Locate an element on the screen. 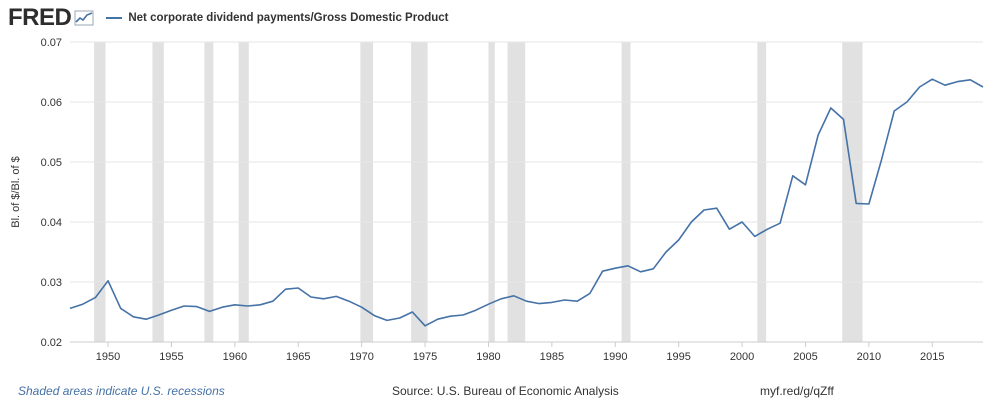 Image resolution: width=1000 pixels, height=402 pixels. y-tick-label: 0.07 is located at coordinates (51, 43).